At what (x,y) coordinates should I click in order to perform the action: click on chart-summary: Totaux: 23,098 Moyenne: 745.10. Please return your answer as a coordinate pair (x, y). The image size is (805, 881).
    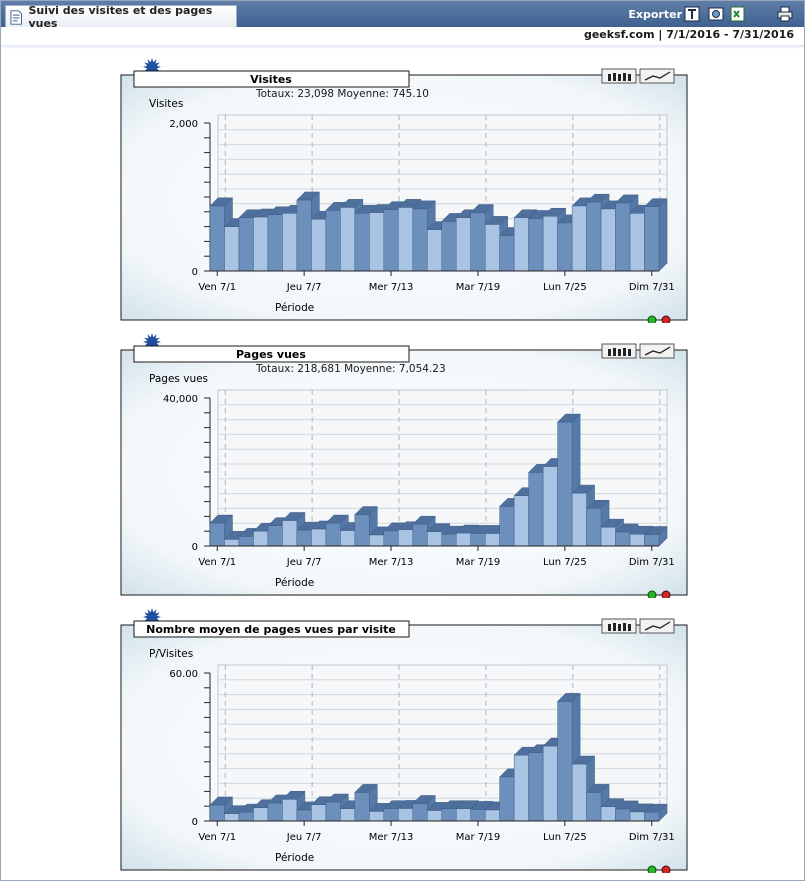
    Looking at the image, I should click on (342, 94).